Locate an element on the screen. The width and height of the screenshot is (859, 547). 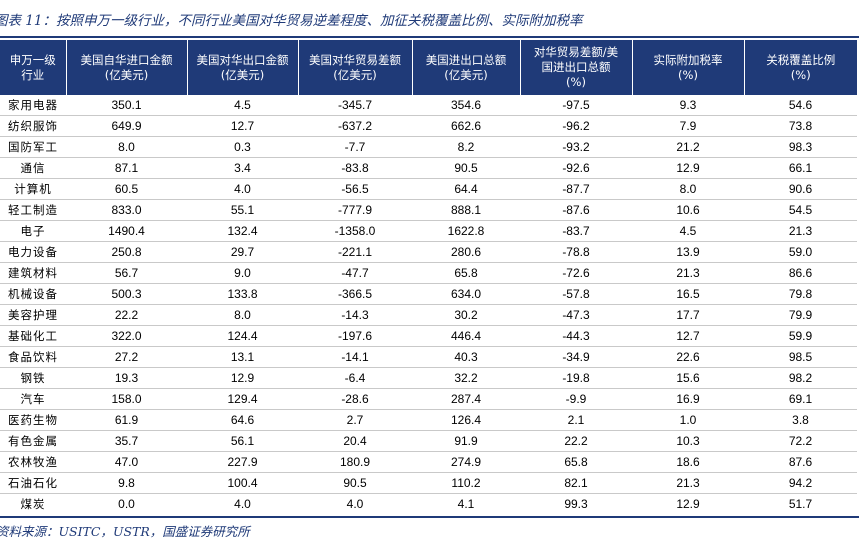
column-header: 美国对华贸易差额 (亿美元) is located at coordinates (355, 67).